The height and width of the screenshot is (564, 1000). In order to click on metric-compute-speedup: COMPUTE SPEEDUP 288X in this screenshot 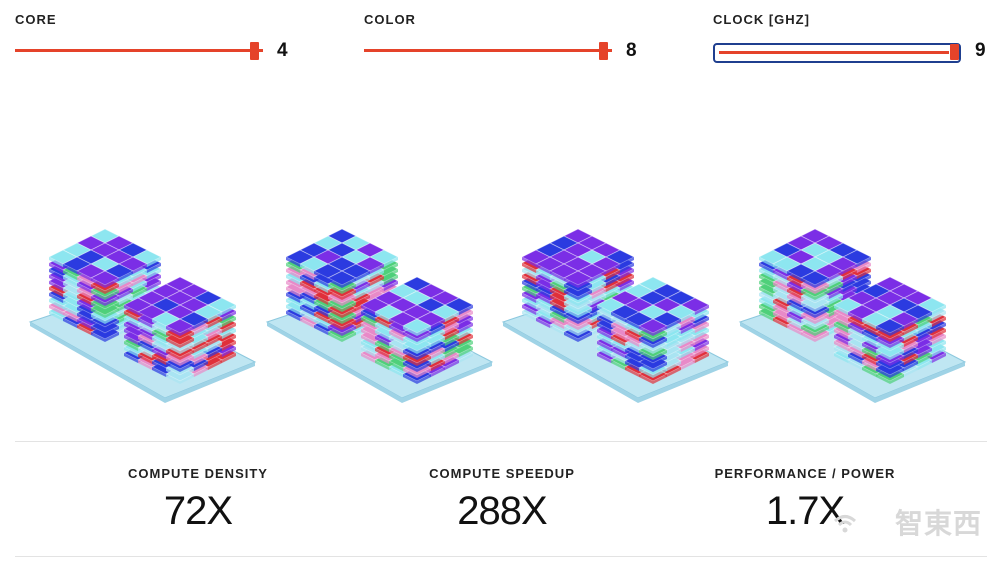, I will do `click(502, 500)`.